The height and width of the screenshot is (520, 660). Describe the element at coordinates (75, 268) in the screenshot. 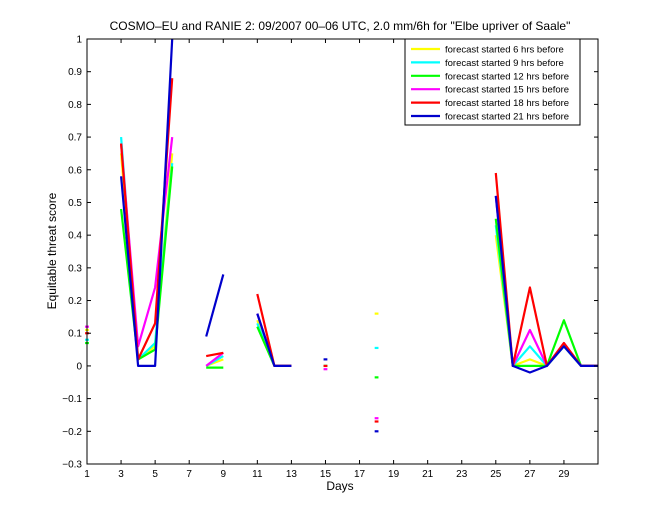

I see `y-tick-label: 0.3` at that location.